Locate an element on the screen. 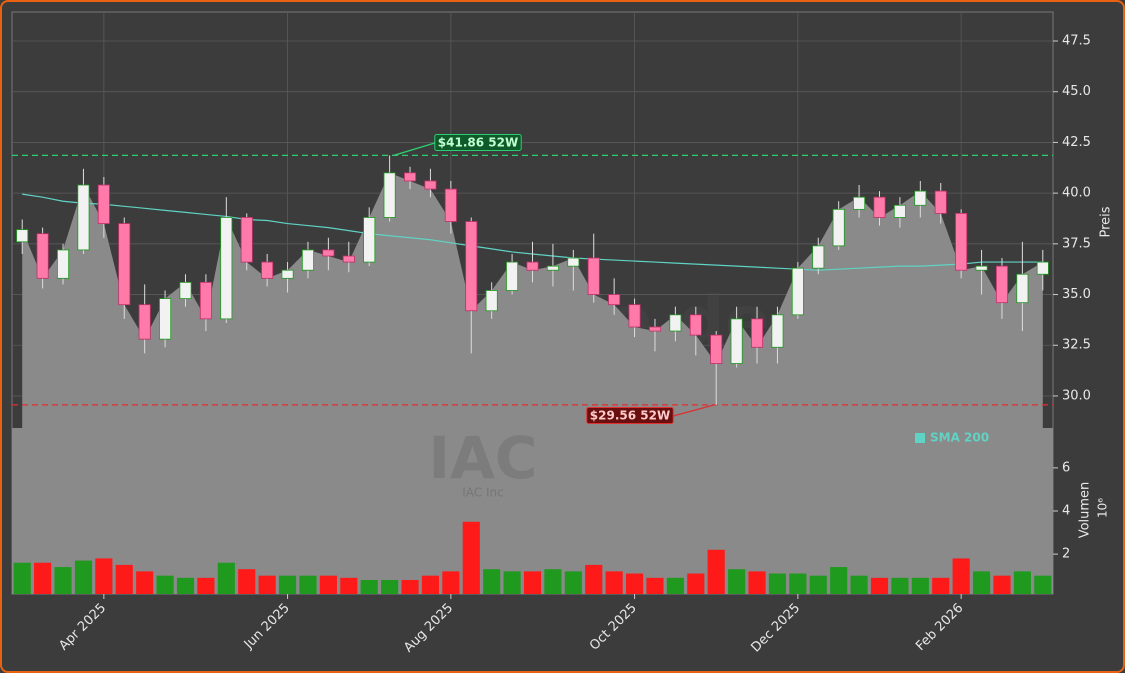 The width and height of the screenshot is (1125, 673). legend-swatch is located at coordinates (920, 438).